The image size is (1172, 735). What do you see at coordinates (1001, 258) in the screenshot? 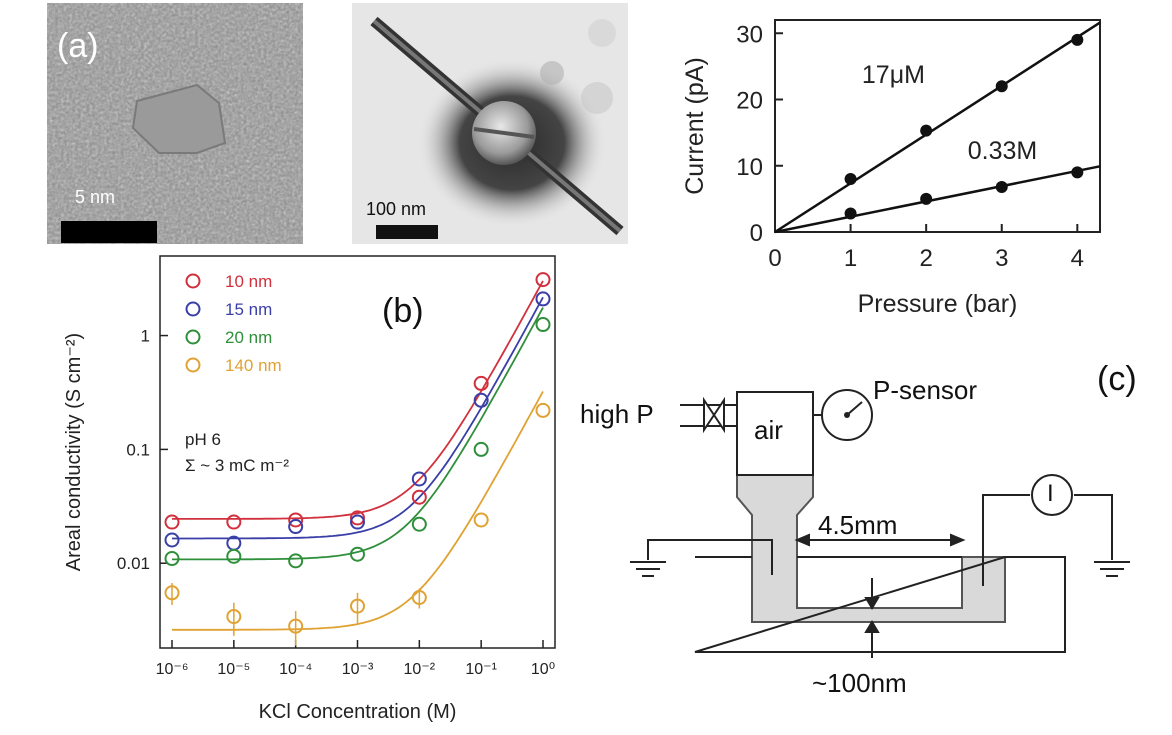
I see `x-tick-label: 3` at bounding box center [1001, 258].